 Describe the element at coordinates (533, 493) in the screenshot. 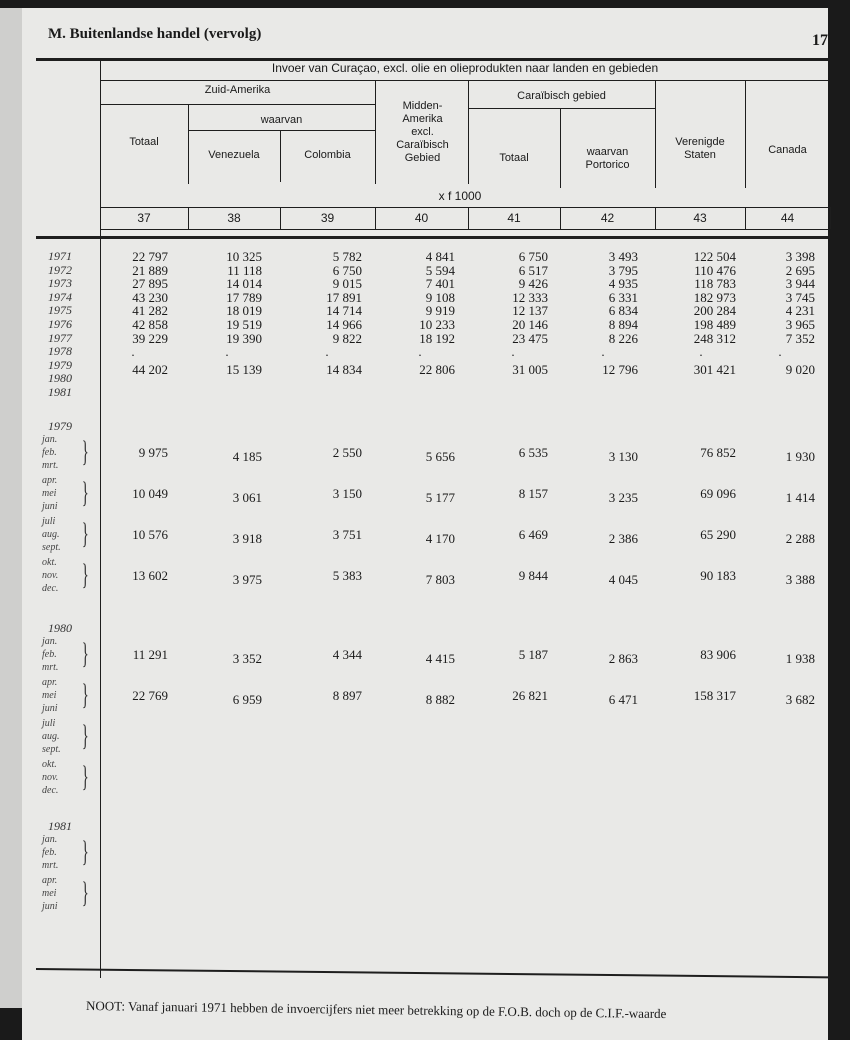

I see `table-cell: 8 157` at that location.